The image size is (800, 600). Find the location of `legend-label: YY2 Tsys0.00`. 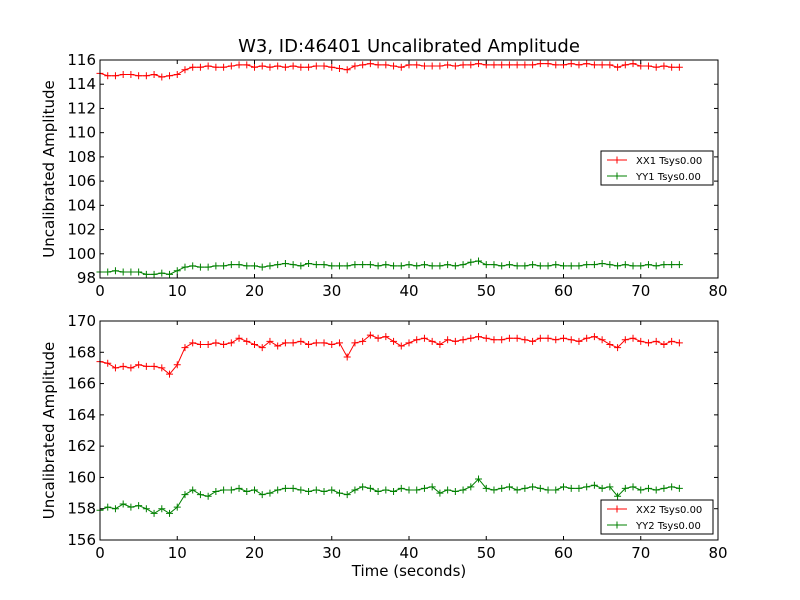

legend-label: YY2 Tsys0.00 is located at coordinates (668, 526).